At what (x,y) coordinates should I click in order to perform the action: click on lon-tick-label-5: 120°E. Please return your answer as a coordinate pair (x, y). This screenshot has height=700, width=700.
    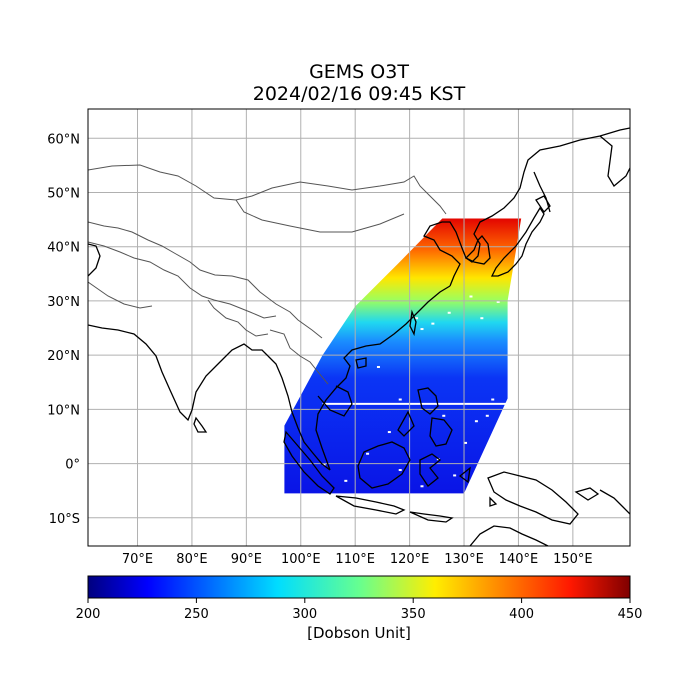
    Looking at the image, I should click on (410, 559).